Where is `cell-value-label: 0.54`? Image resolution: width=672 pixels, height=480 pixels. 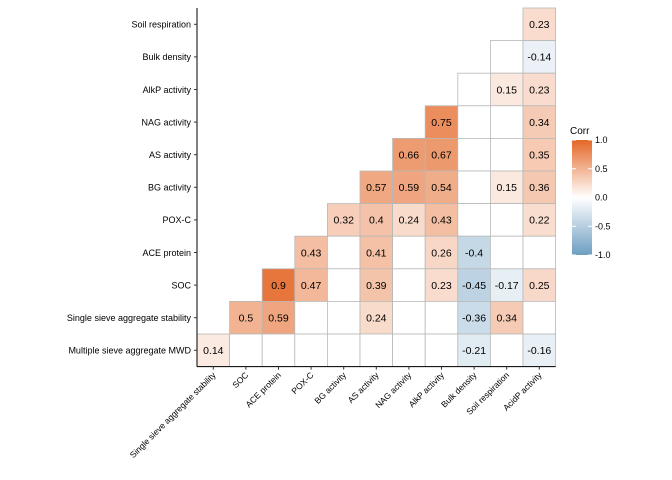
cell-value-label: 0.54 is located at coordinates (441, 188).